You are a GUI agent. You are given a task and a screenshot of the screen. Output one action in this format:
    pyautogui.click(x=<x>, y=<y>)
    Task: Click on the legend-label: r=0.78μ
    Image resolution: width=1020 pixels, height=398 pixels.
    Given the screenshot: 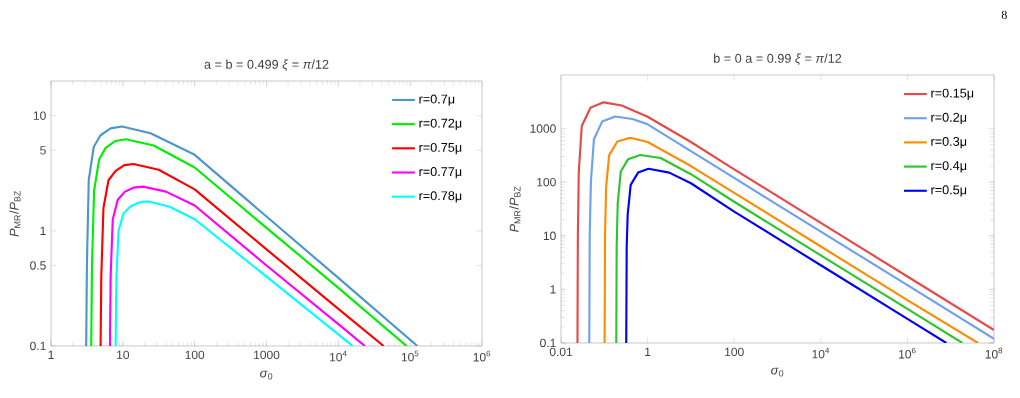 What is the action you would take?
    pyautogui.click(x=440, y=197)
    